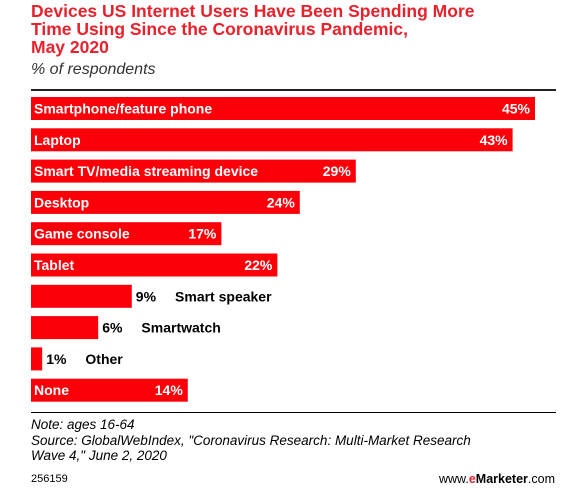 This screenshot has width=581, height=496. What do you see at coordinates (169, 390) in the screenshot?
I see `value-label-none: 14%` at bounding box center [169, 390].